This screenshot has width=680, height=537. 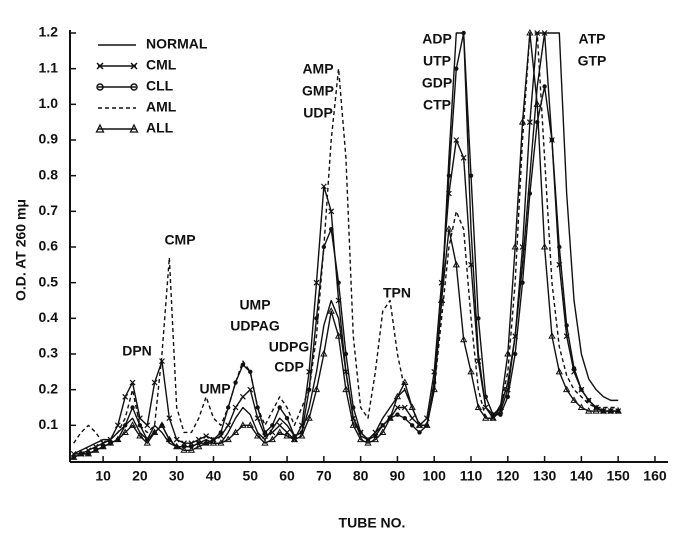 I want to click on y-tick-label: 0.2, so click(x=49, y=388).